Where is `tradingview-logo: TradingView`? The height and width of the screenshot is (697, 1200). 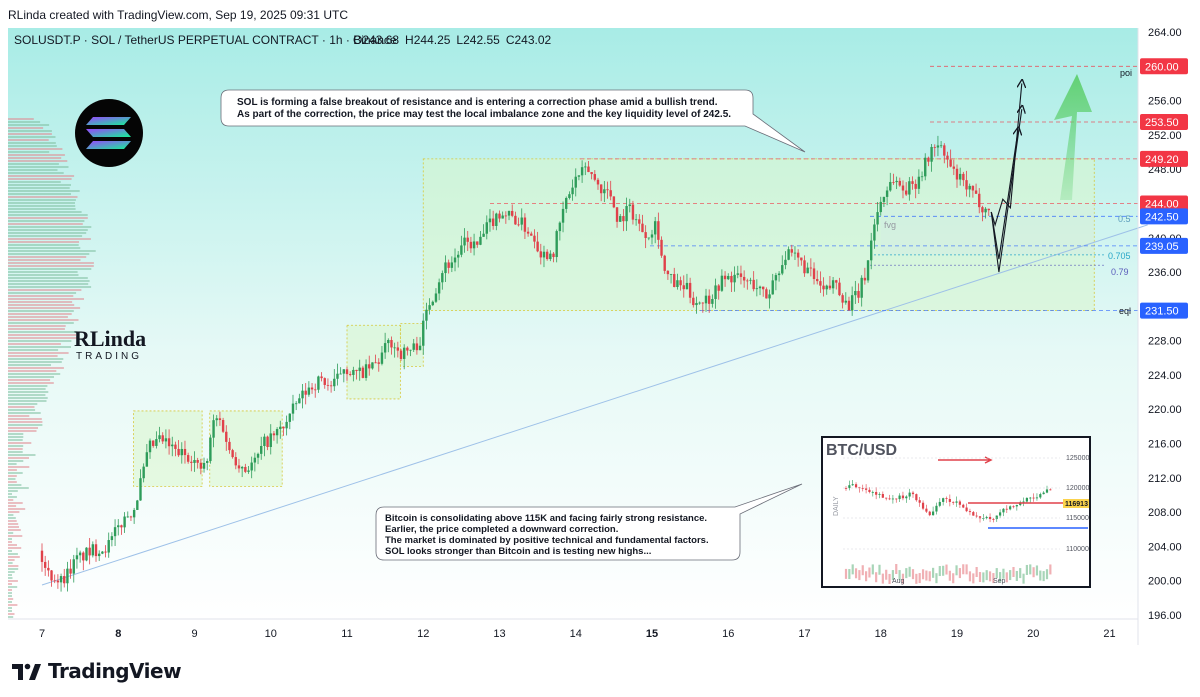 tradingview-logo: TradingView is located at coordinates (97, 671).